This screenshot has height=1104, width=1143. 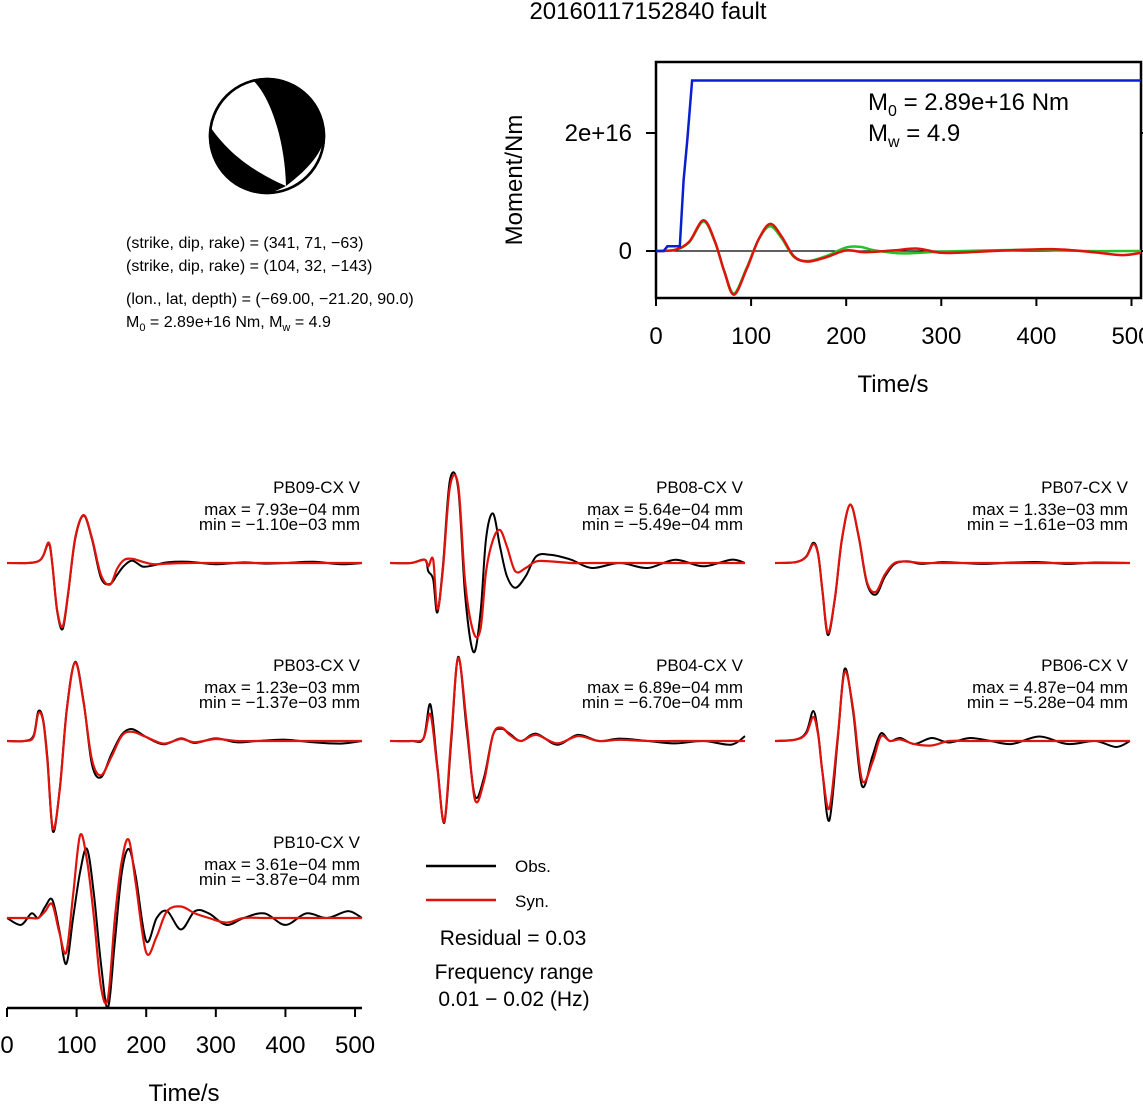 I want to click on min-amplitude-label: min = −5.28e−04 mm, so click(x=1047, y=702).